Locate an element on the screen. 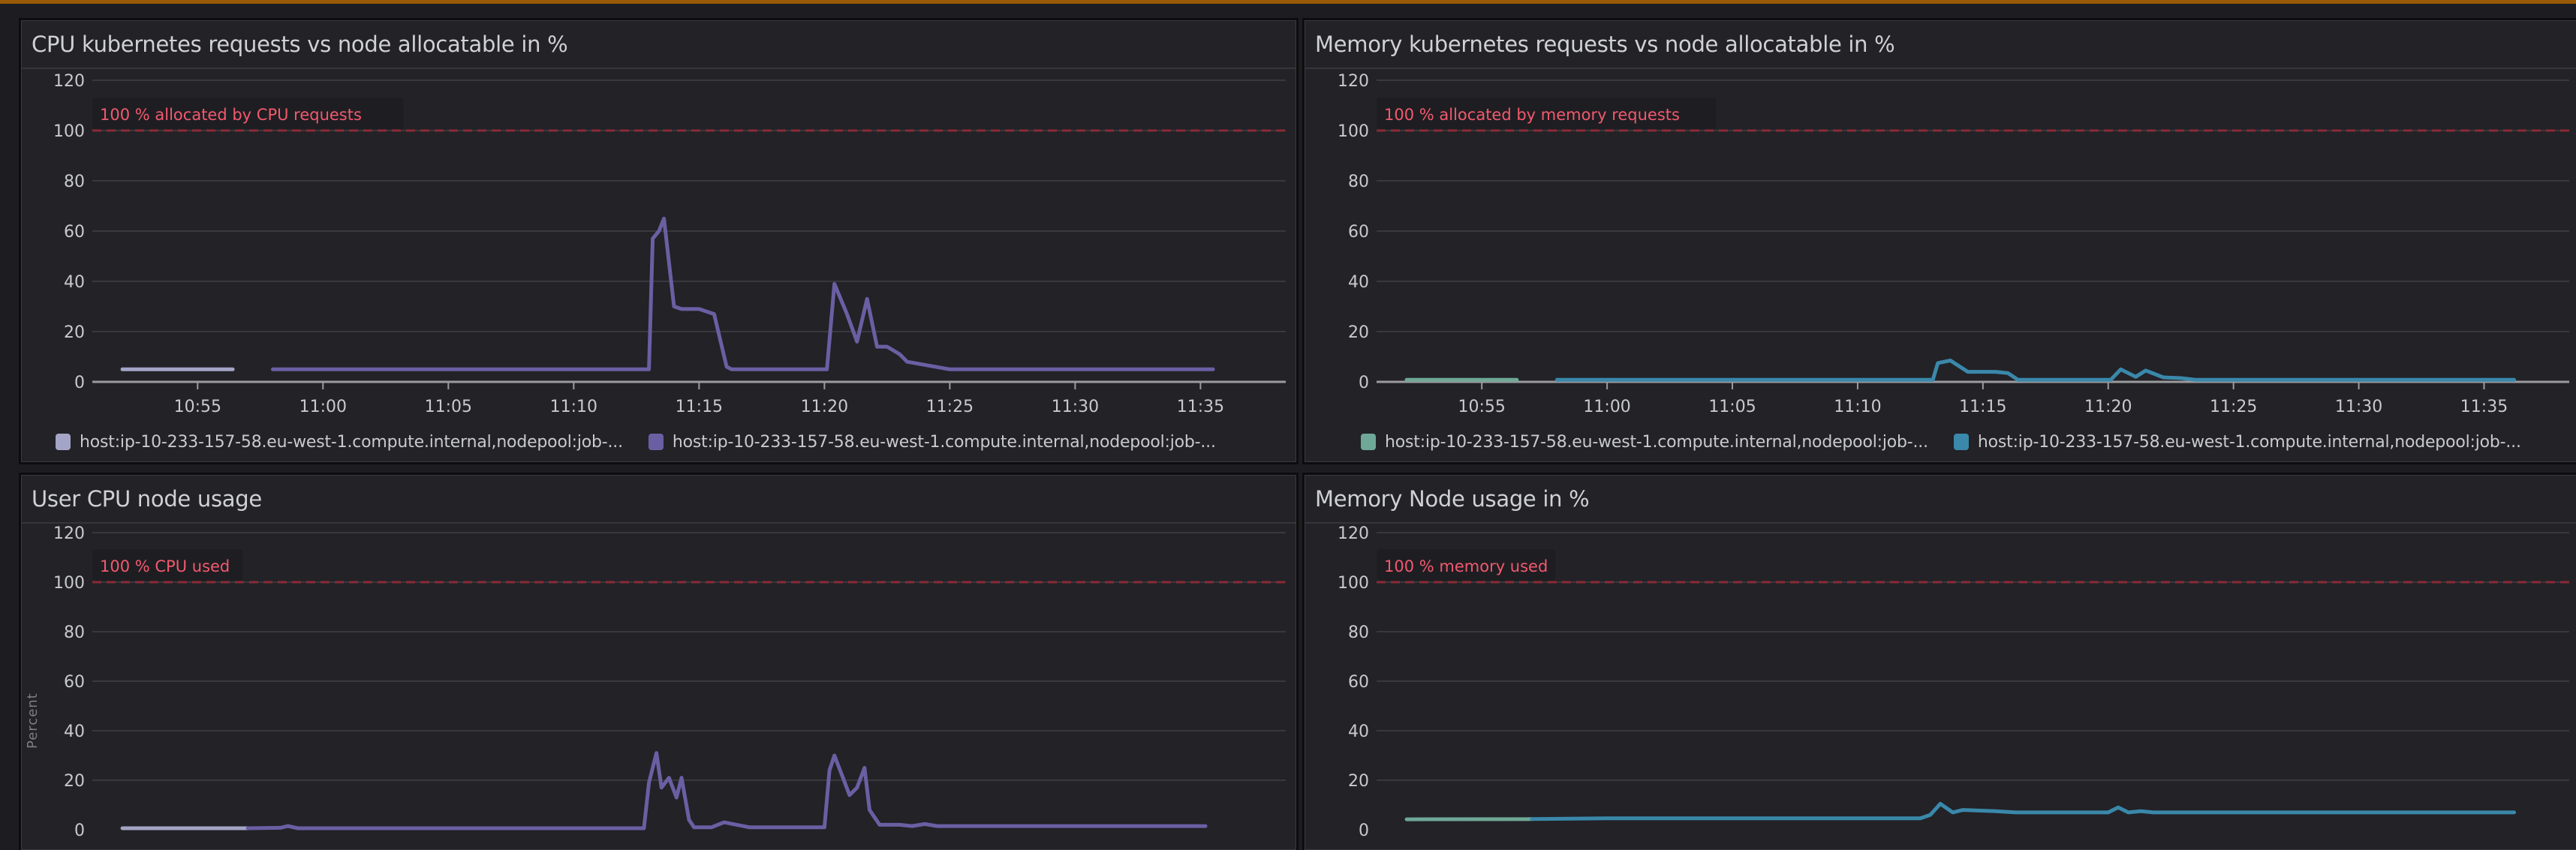 The height and width of the screenshot is (850, 2576). dashboard-accent-bar is located at coordinates (1288, 2).